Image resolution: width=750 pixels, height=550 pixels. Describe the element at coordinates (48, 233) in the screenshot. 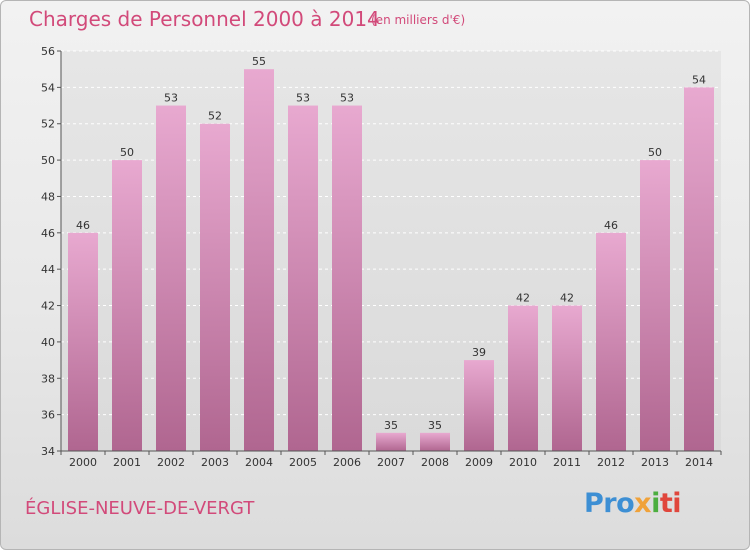

I see `y-tick-label: 46` at that location.